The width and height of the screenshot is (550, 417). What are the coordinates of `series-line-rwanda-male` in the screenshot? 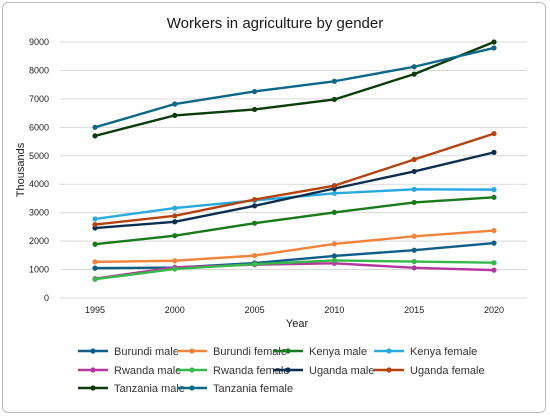 It's located at (294, 271).